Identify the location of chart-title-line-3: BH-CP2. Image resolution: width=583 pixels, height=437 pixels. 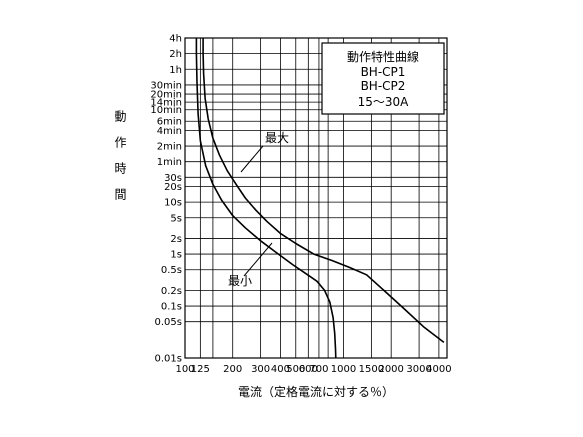
(383, 86).